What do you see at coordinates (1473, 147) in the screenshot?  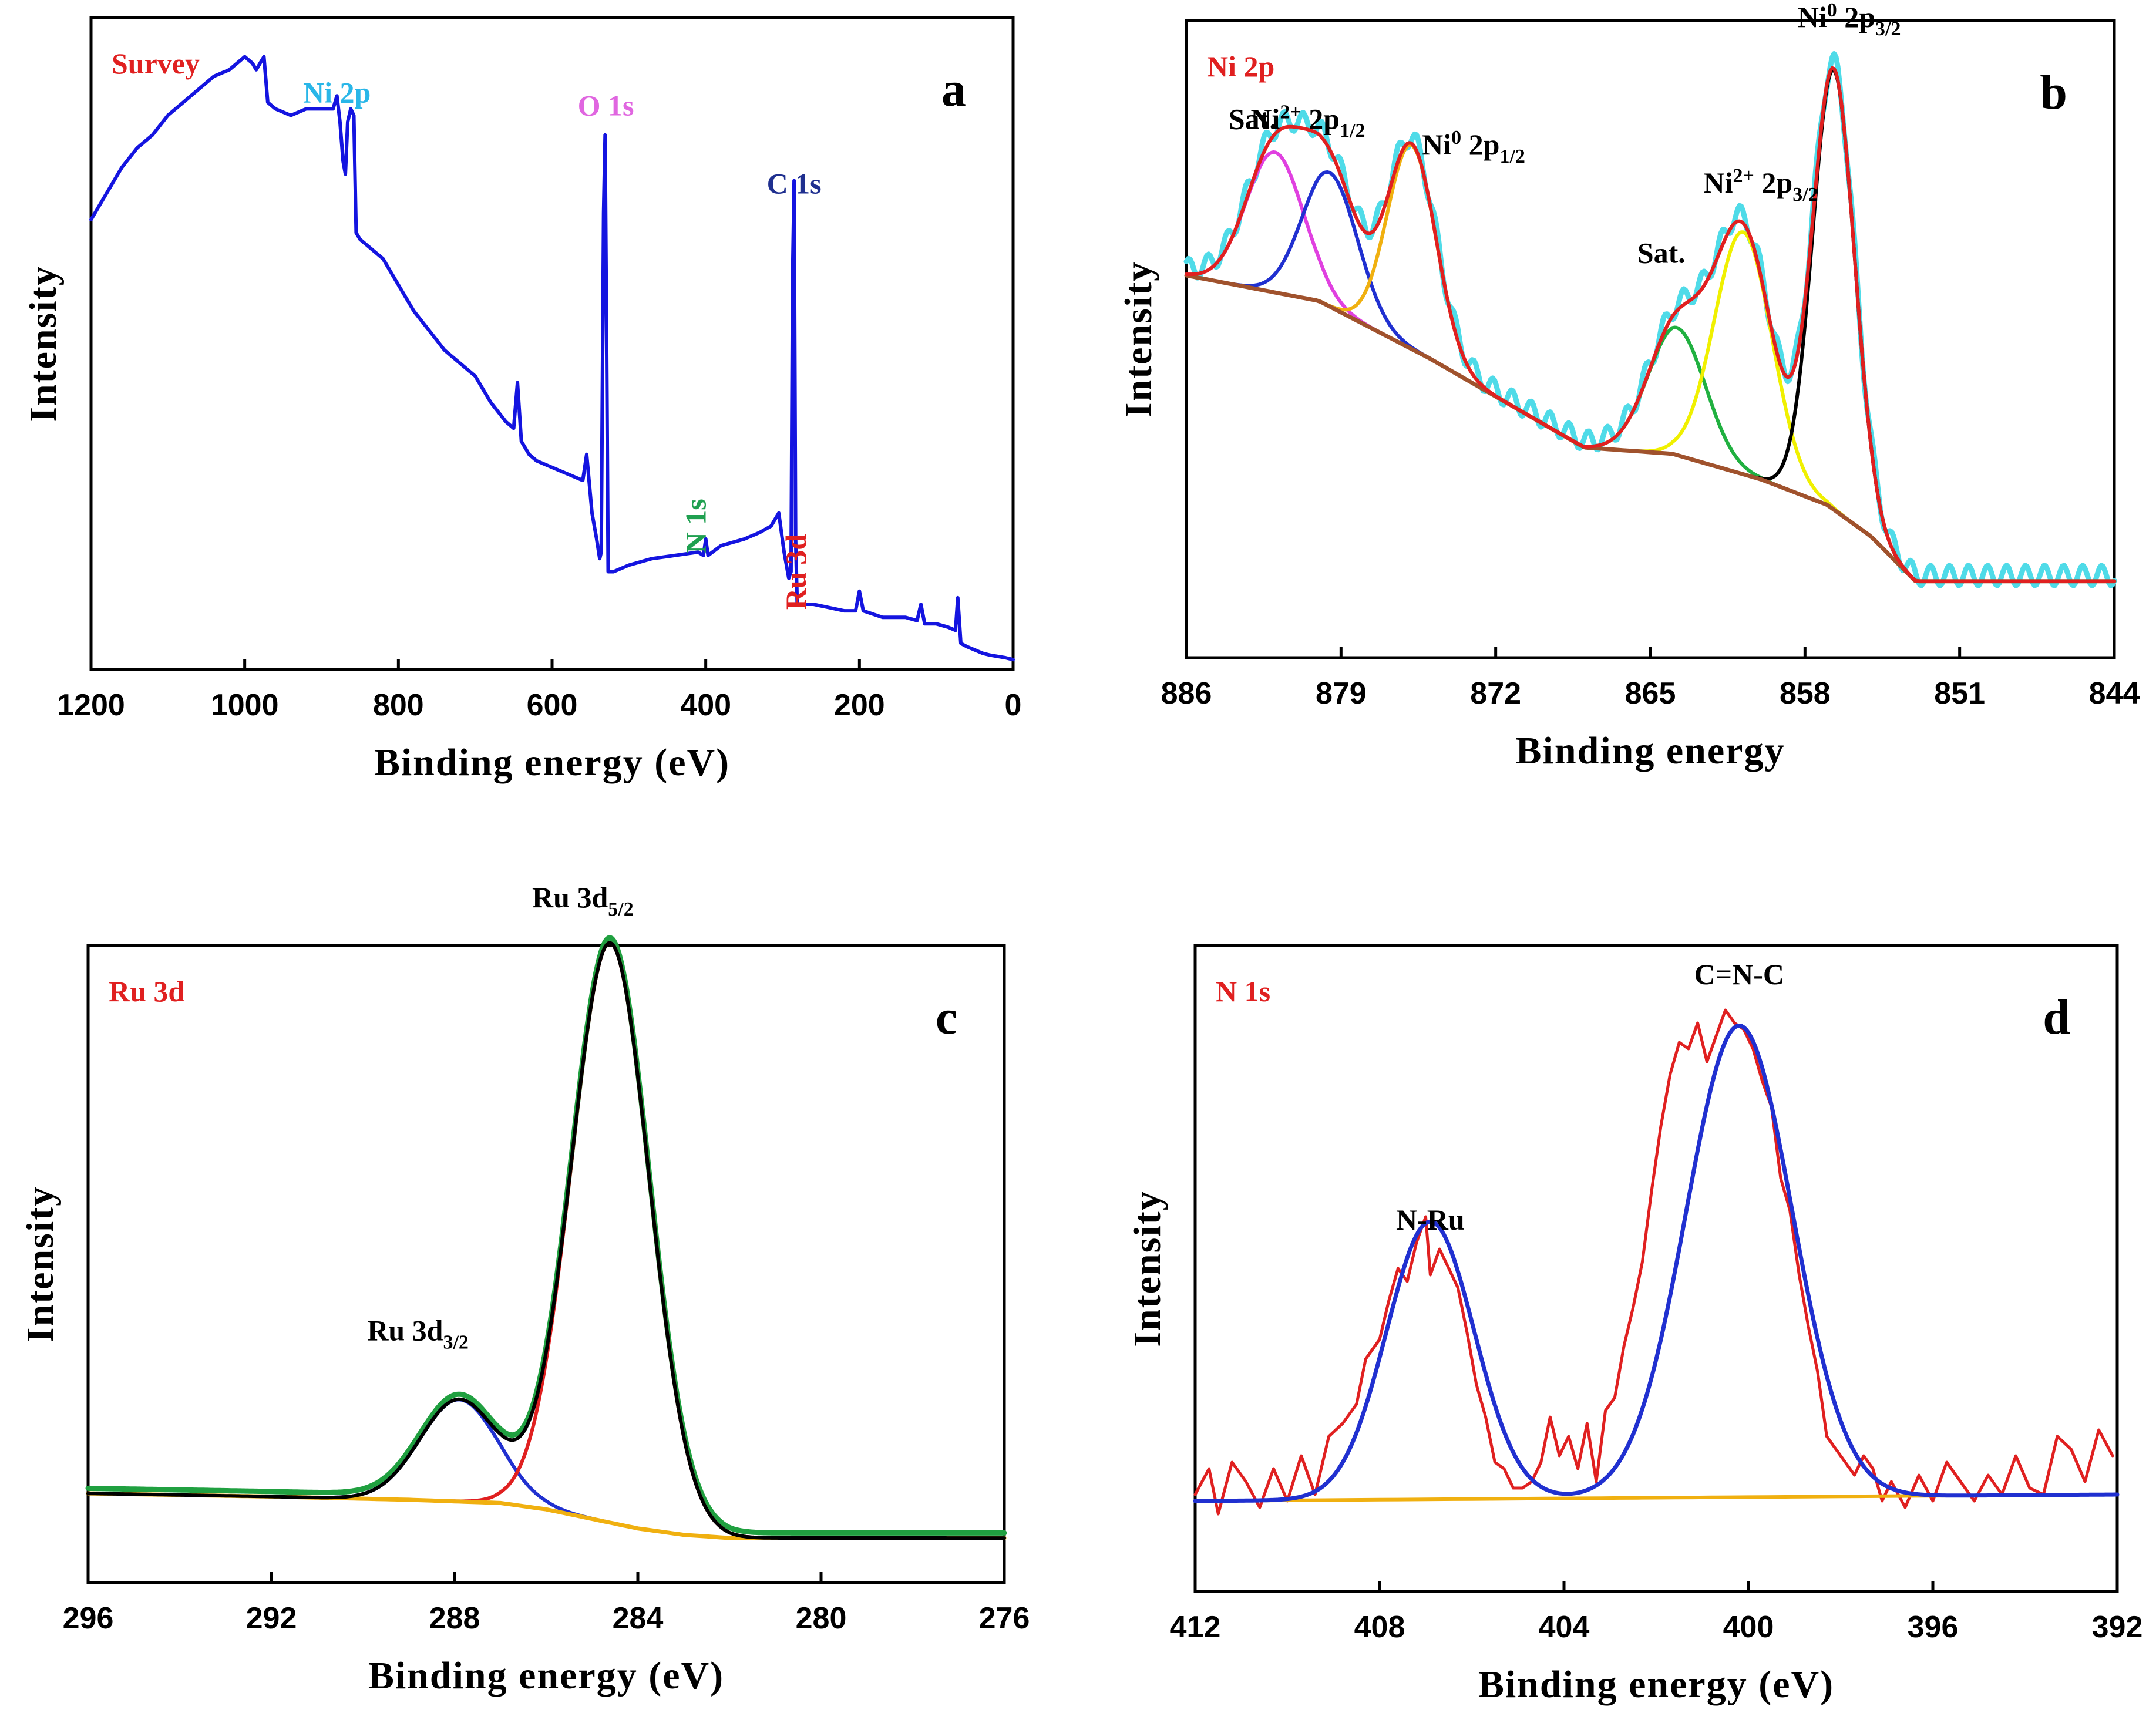 I see `peak-annotation: Ni0 2p1/2` at bounding box center [1473, 147].